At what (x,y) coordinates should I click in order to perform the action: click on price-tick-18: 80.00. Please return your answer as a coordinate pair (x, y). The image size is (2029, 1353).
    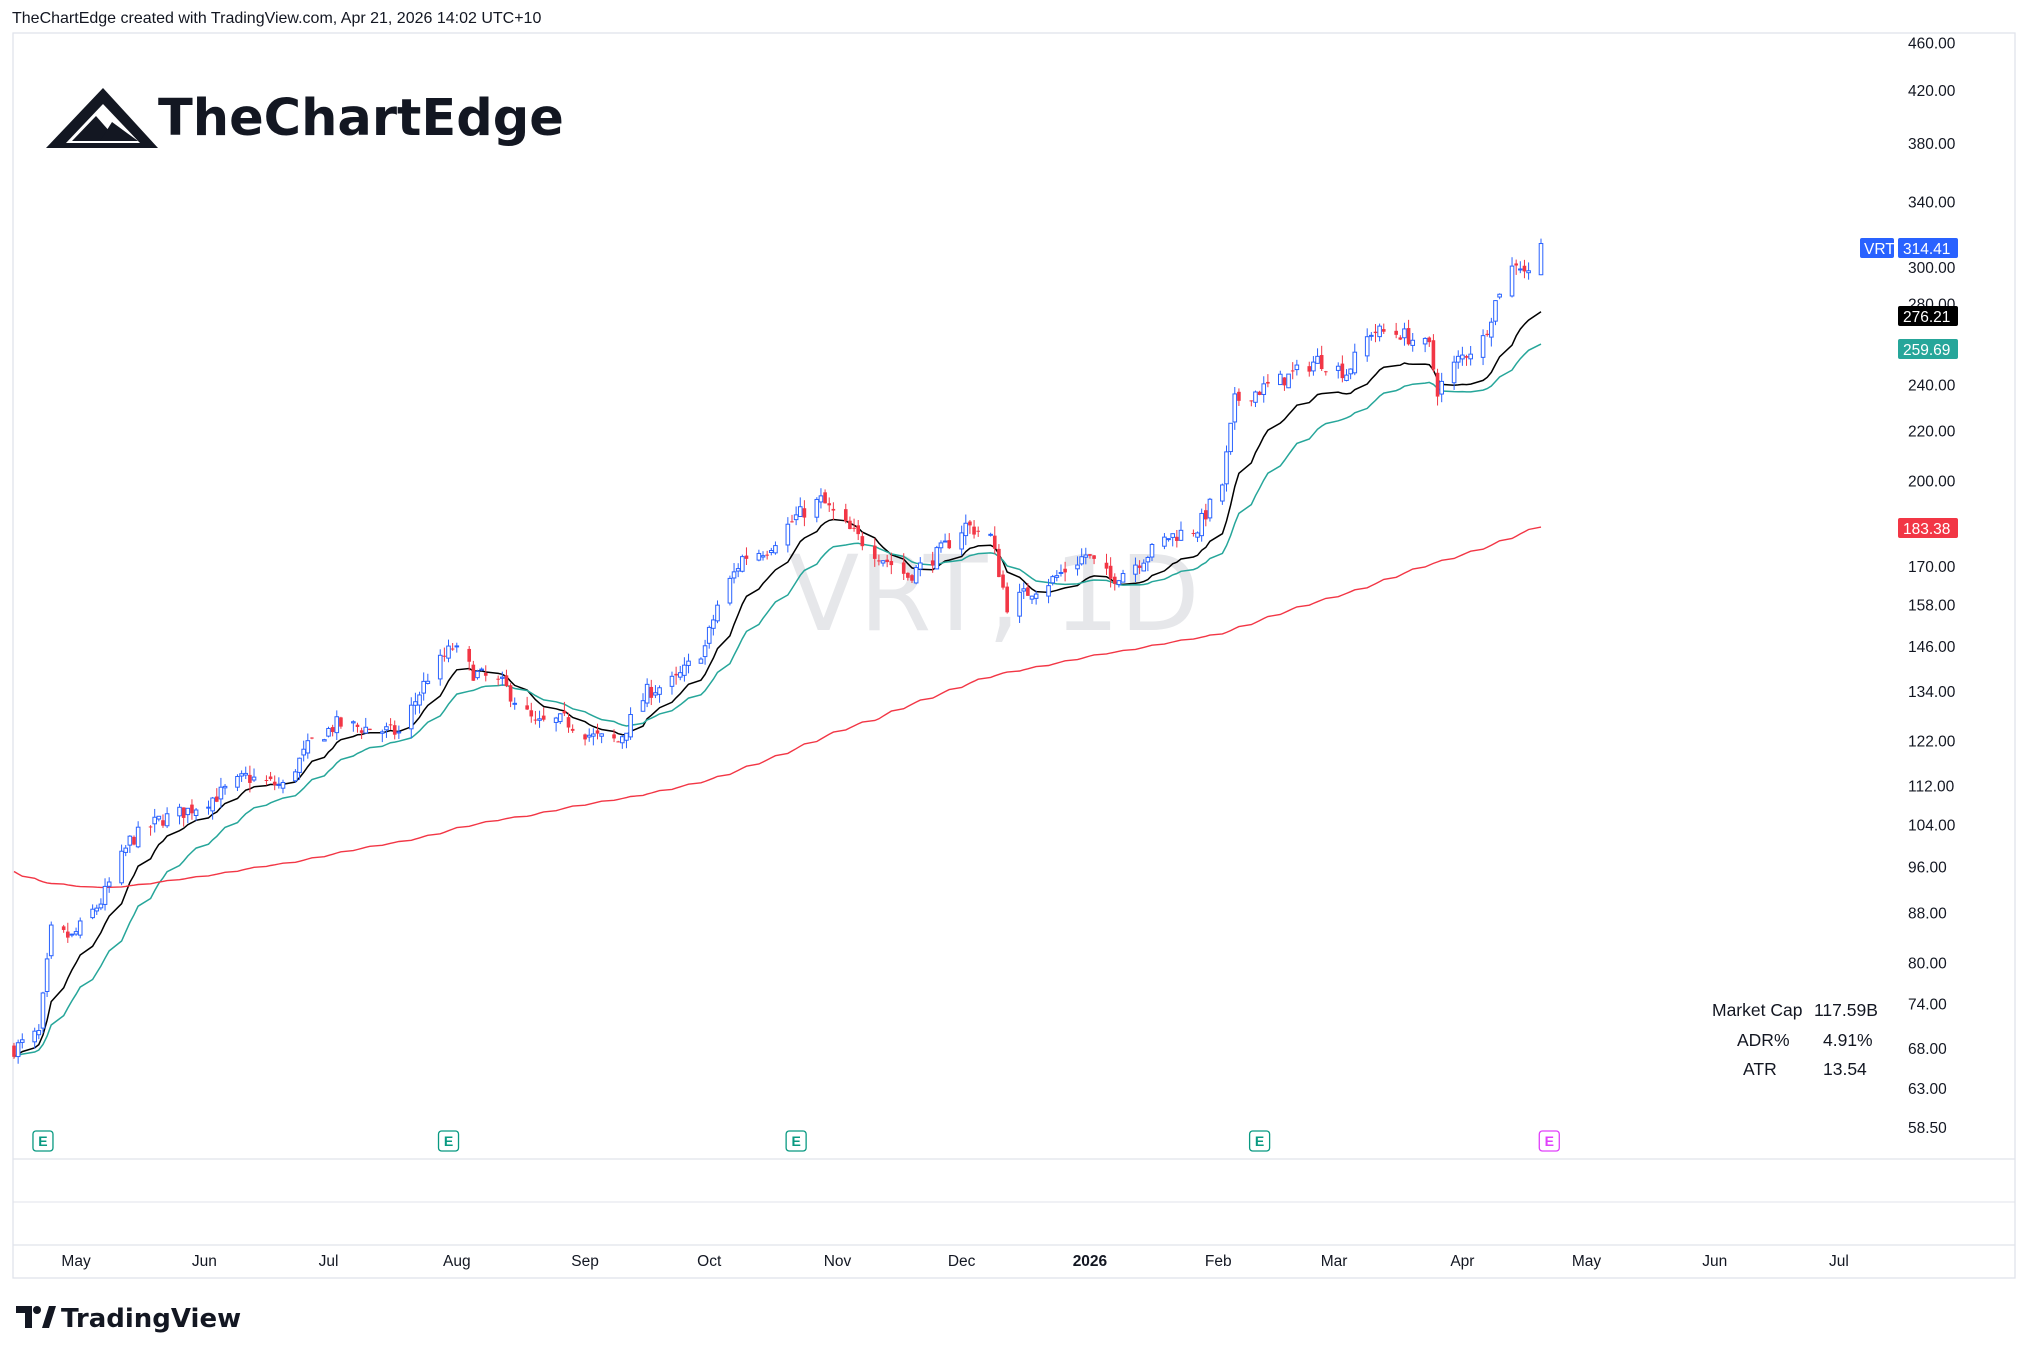
    Looking at the image, I should click on (1927, 963).